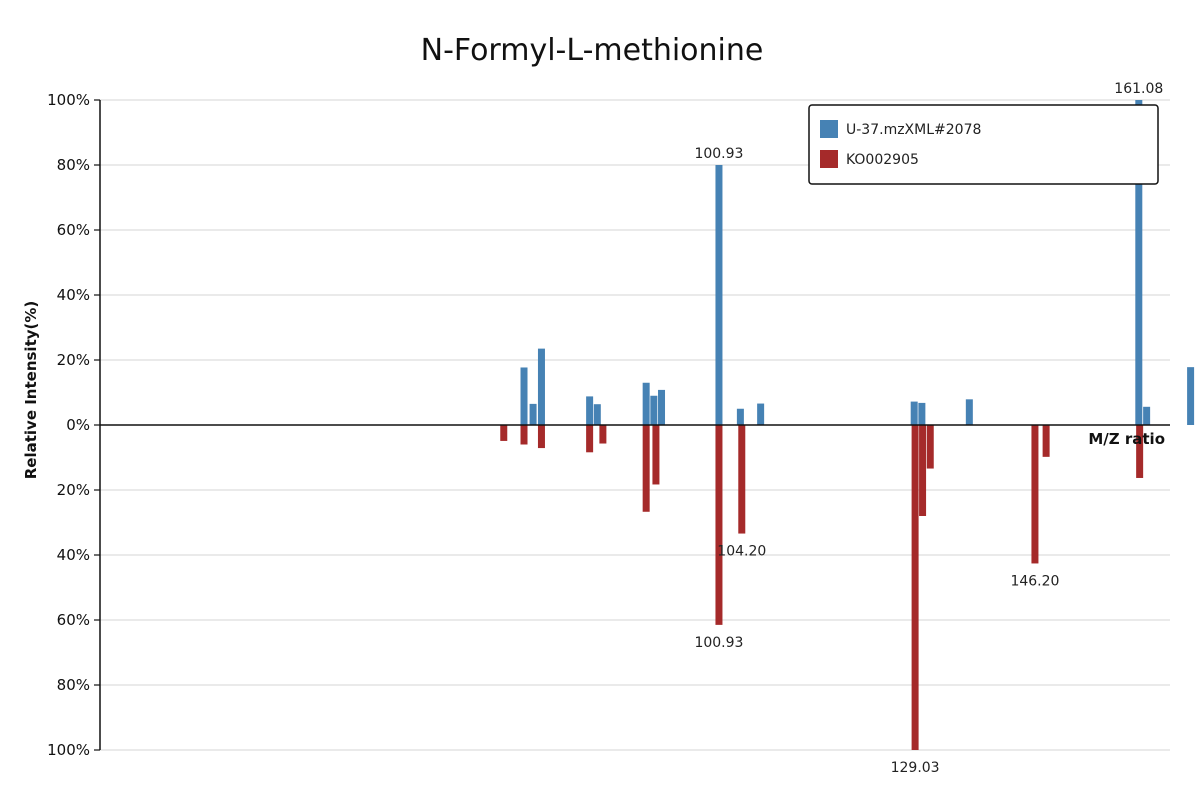 The width and height of the screenshot is (1200, 800). What do you see at coordinates (741, 552) in the screenshot?
I see `peak-label: 104.20` at bounding box center [741, 552].